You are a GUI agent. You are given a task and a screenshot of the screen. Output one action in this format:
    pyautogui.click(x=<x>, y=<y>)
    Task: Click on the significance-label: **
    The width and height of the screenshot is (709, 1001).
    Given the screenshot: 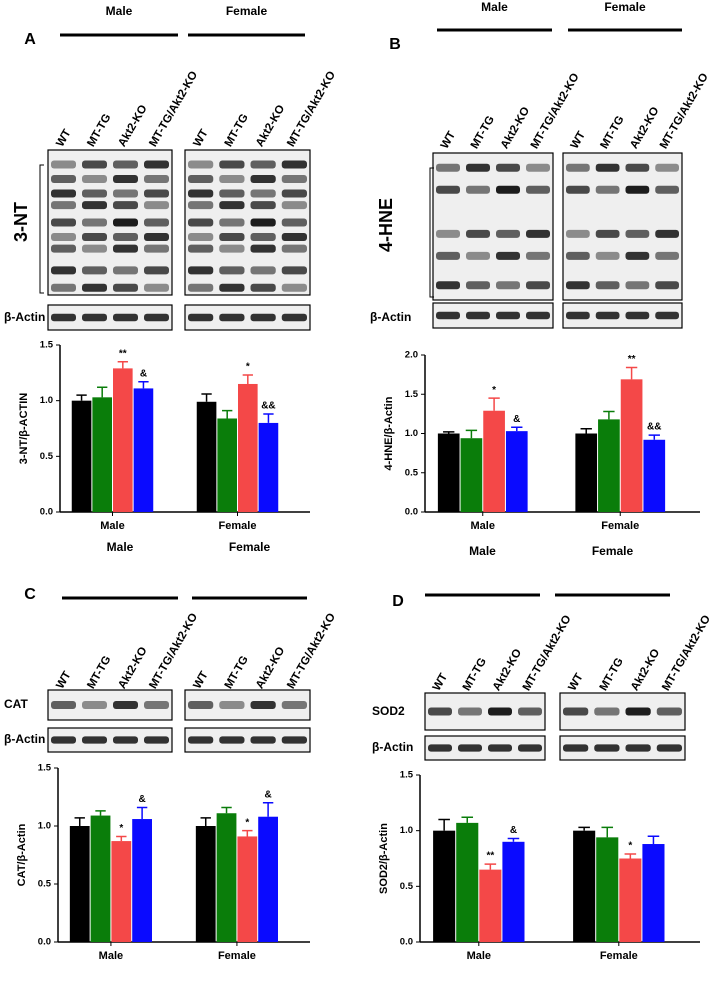 What is the action you would take?
    pyautogui.click(x=123, y=353)
    